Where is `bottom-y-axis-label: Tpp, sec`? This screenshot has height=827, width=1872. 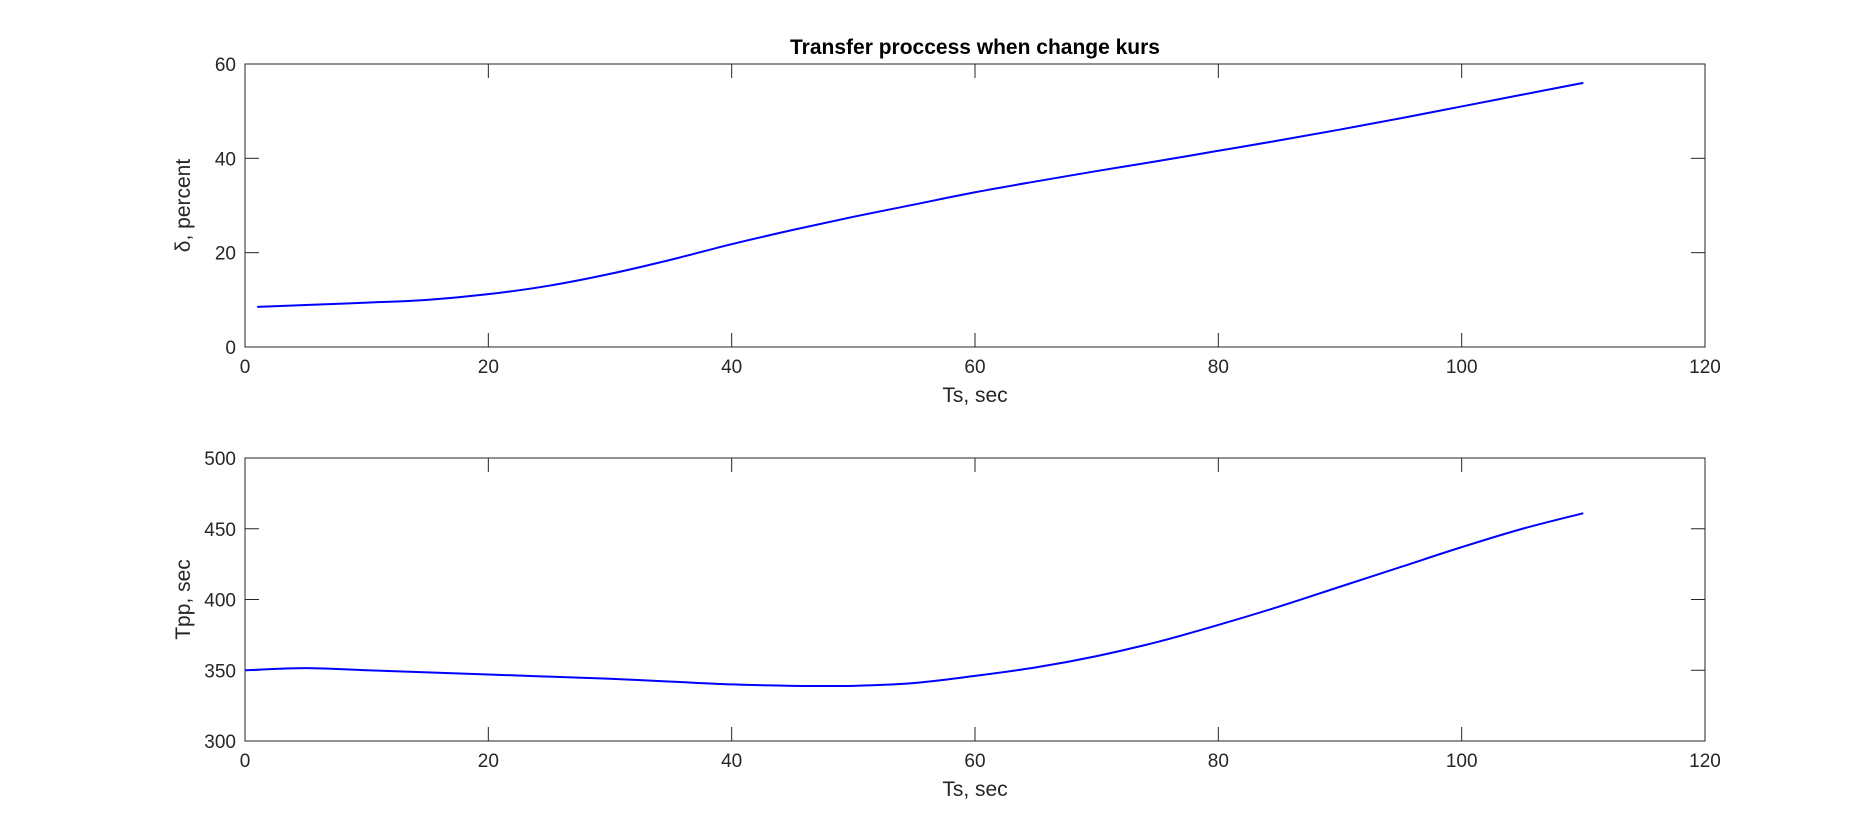 bottom-y-axis-label: Tpp, sec is located at coordinates (183, 599).